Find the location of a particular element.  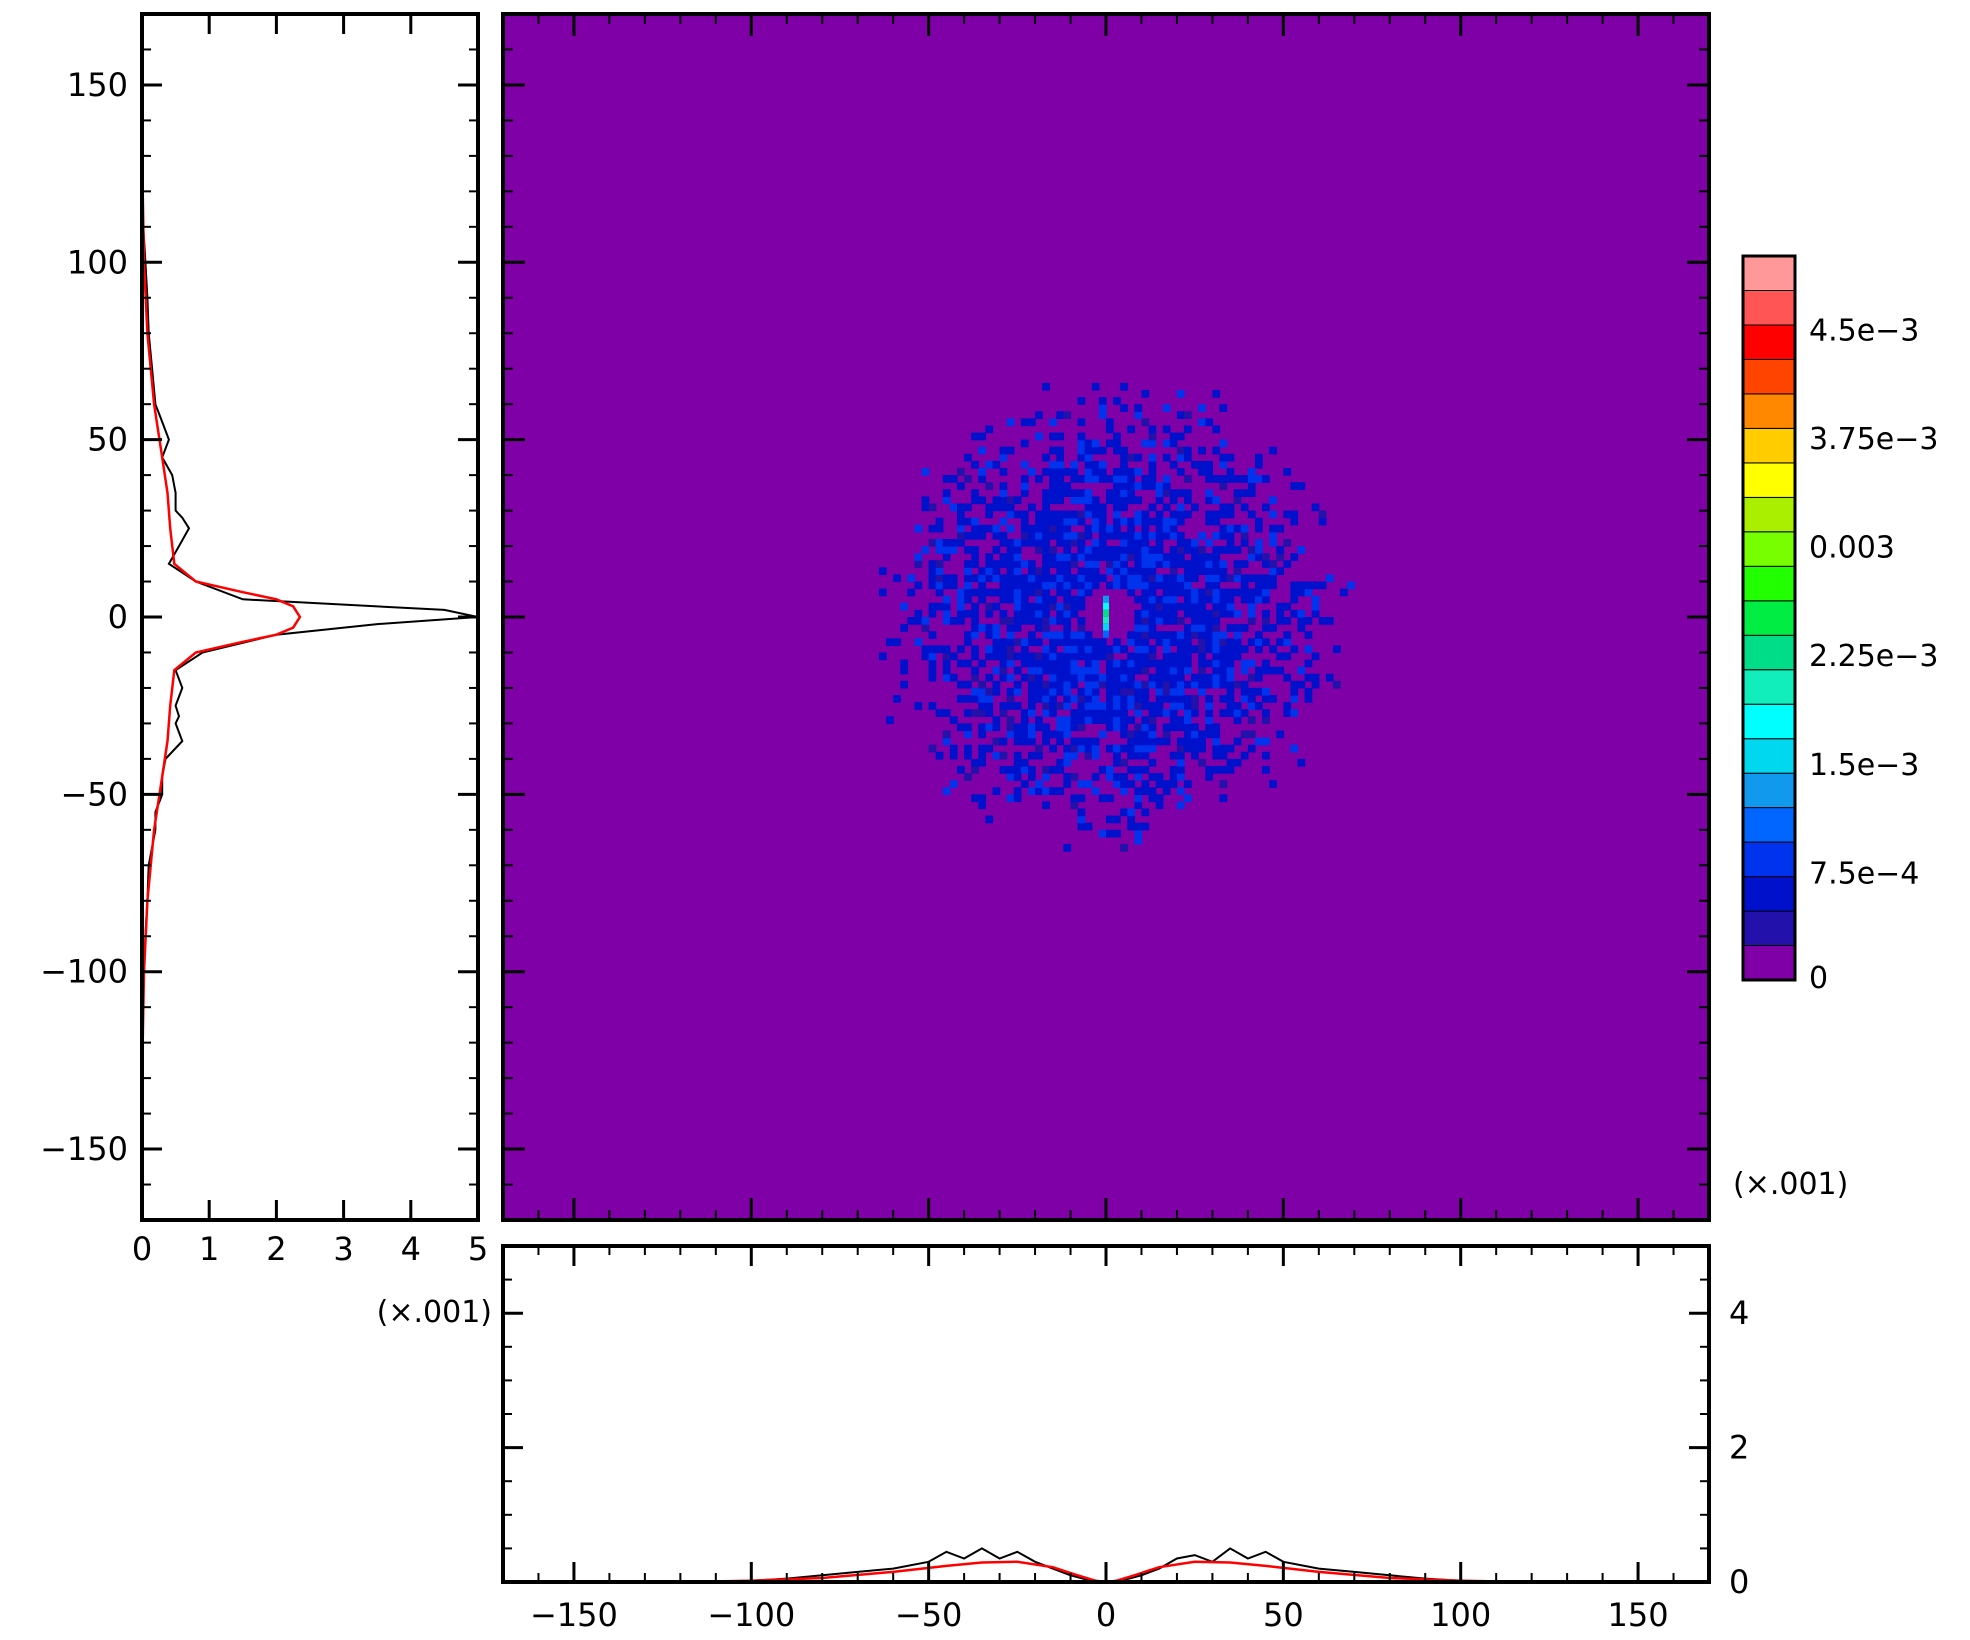

bottom-profile-x-tick-label: −50 is located at coordinates (929, 1615).